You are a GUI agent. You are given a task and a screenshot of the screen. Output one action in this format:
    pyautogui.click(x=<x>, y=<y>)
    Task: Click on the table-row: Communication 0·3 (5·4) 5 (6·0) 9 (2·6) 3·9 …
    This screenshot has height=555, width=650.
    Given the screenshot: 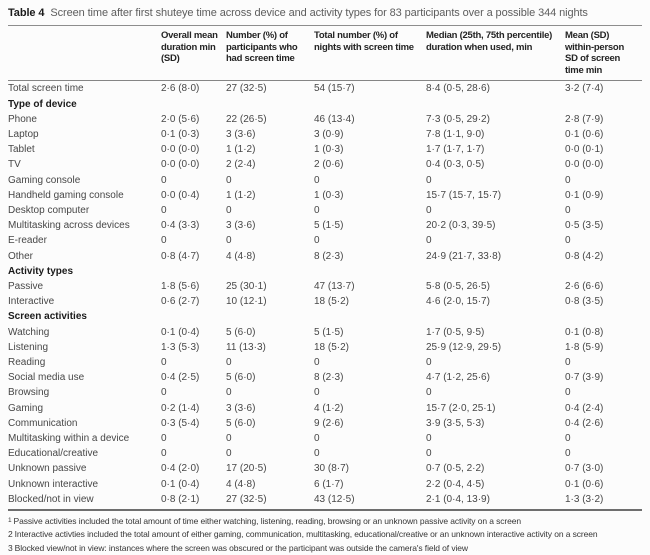 What is the action you would take?
    pyautogui.click(x=325, y=423)
    